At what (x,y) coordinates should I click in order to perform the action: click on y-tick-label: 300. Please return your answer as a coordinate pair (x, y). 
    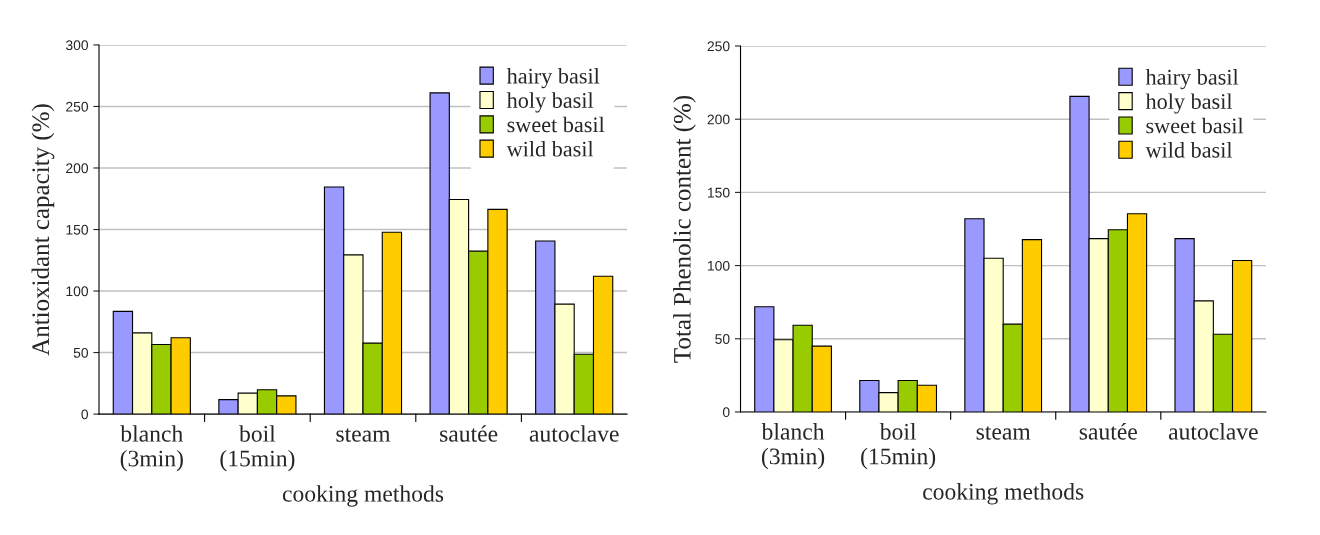
    Looking at the image, I should click on (77, 45).